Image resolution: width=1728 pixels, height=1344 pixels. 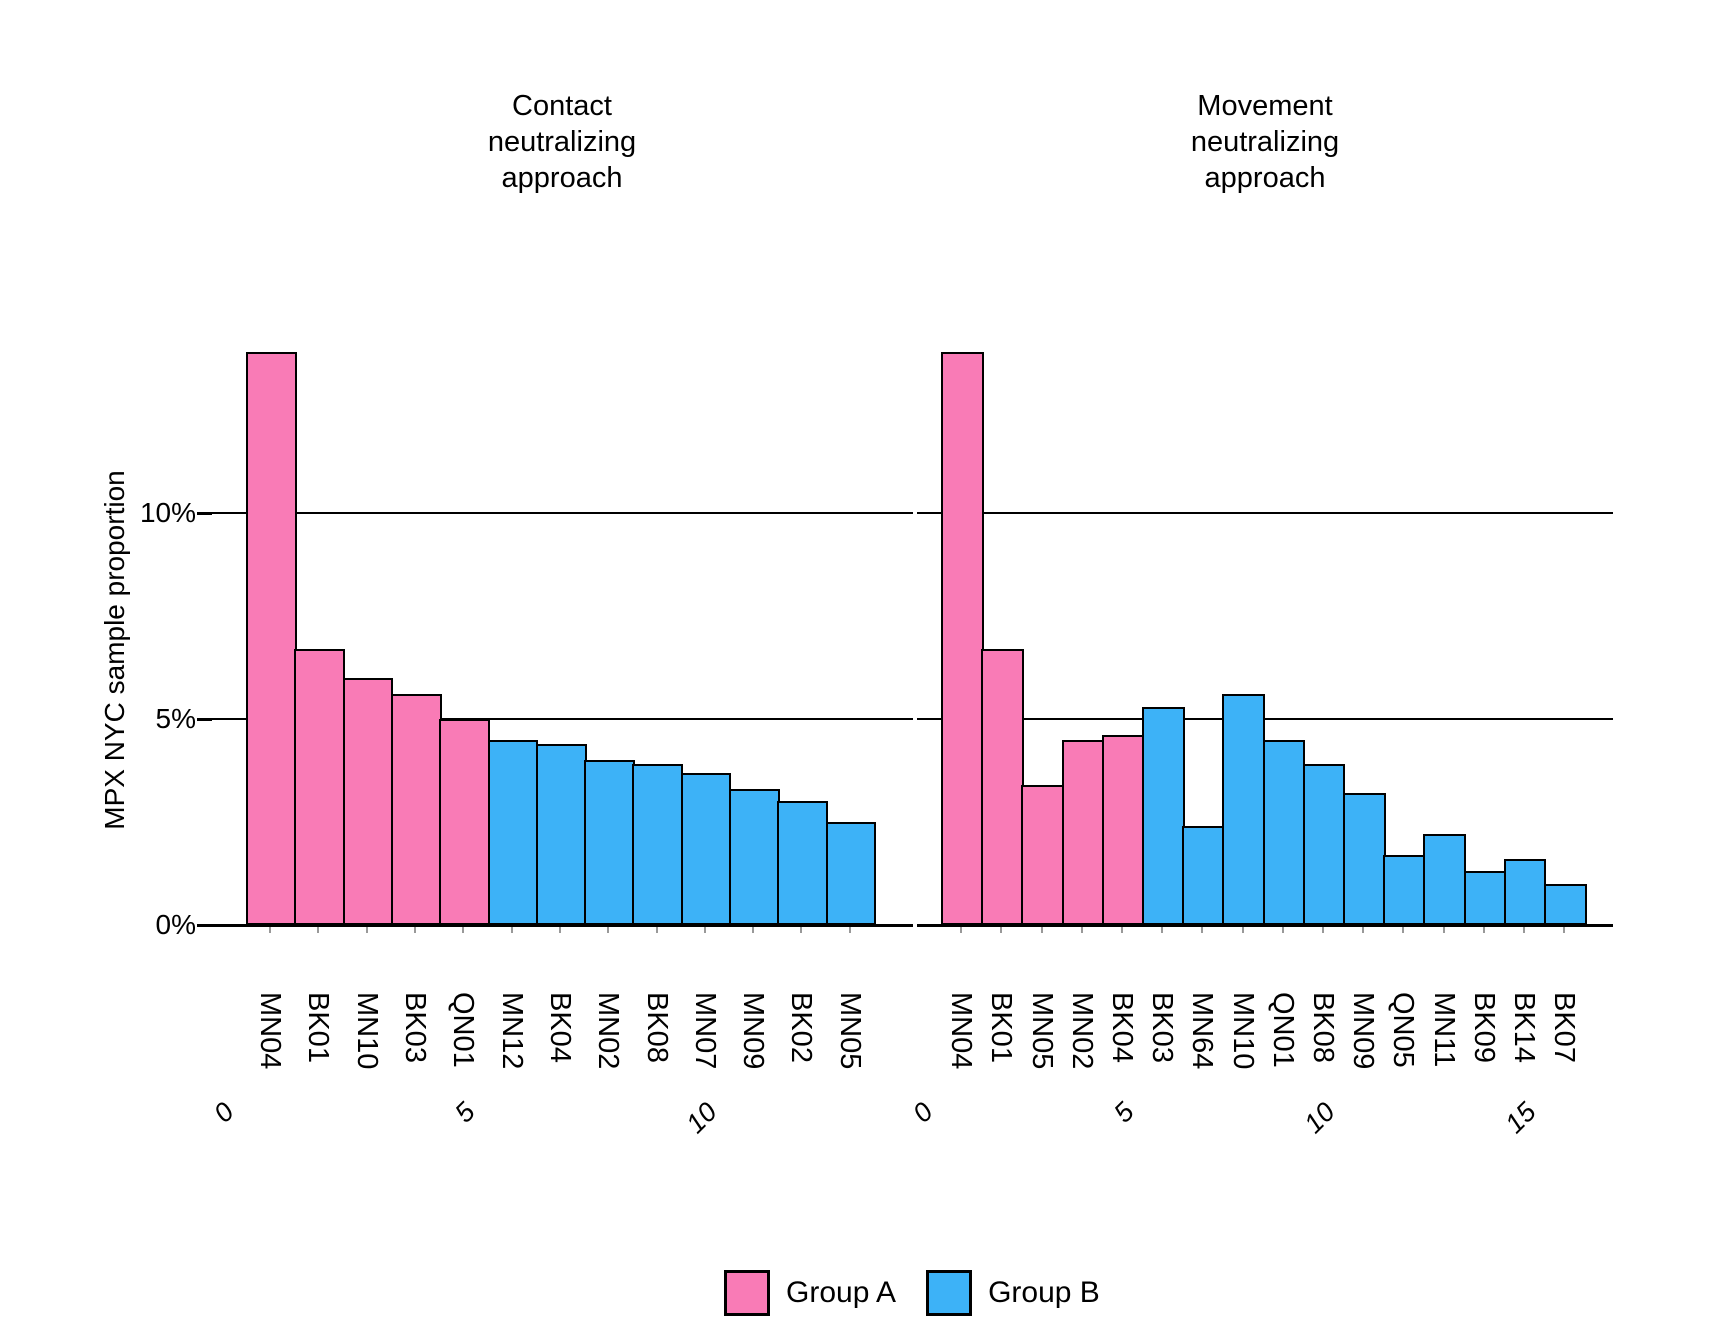 I want to click on x-category-label: MN12, so click(x=511, y=1031).